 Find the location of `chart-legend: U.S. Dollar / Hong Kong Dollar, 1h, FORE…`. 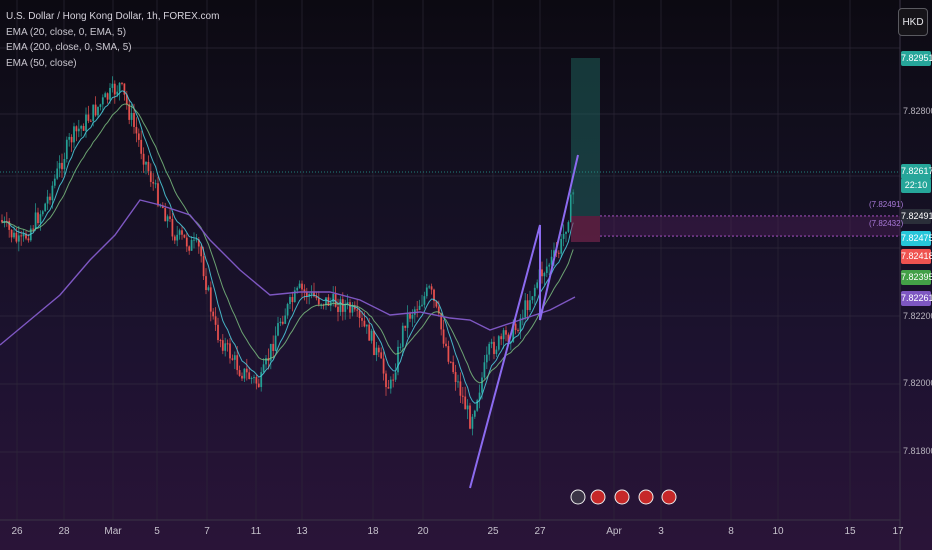

chart-legend: U.S. Dollar / Hong Kong Dollar, 1h, FORE… is located at coordinates (112, 40).